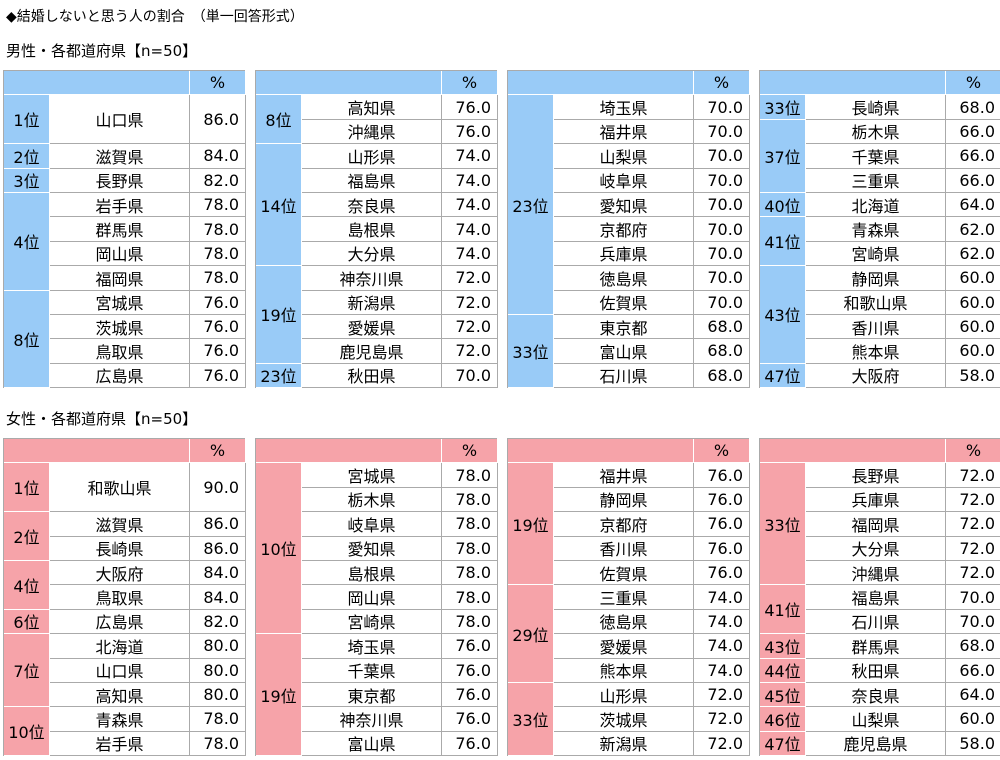 This screenshot has height=760, width=1000. I want to click on prefecture: 山形県, so click(624, 695).